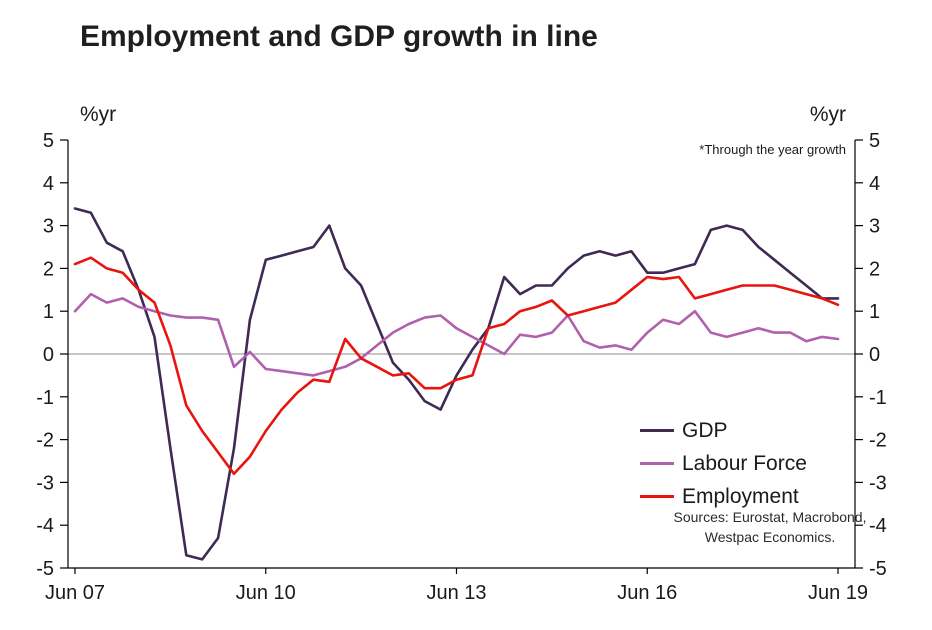 This screenshot has width=932, height=630. I want to click on legend-label-employment: Employment, so click(740, 496).